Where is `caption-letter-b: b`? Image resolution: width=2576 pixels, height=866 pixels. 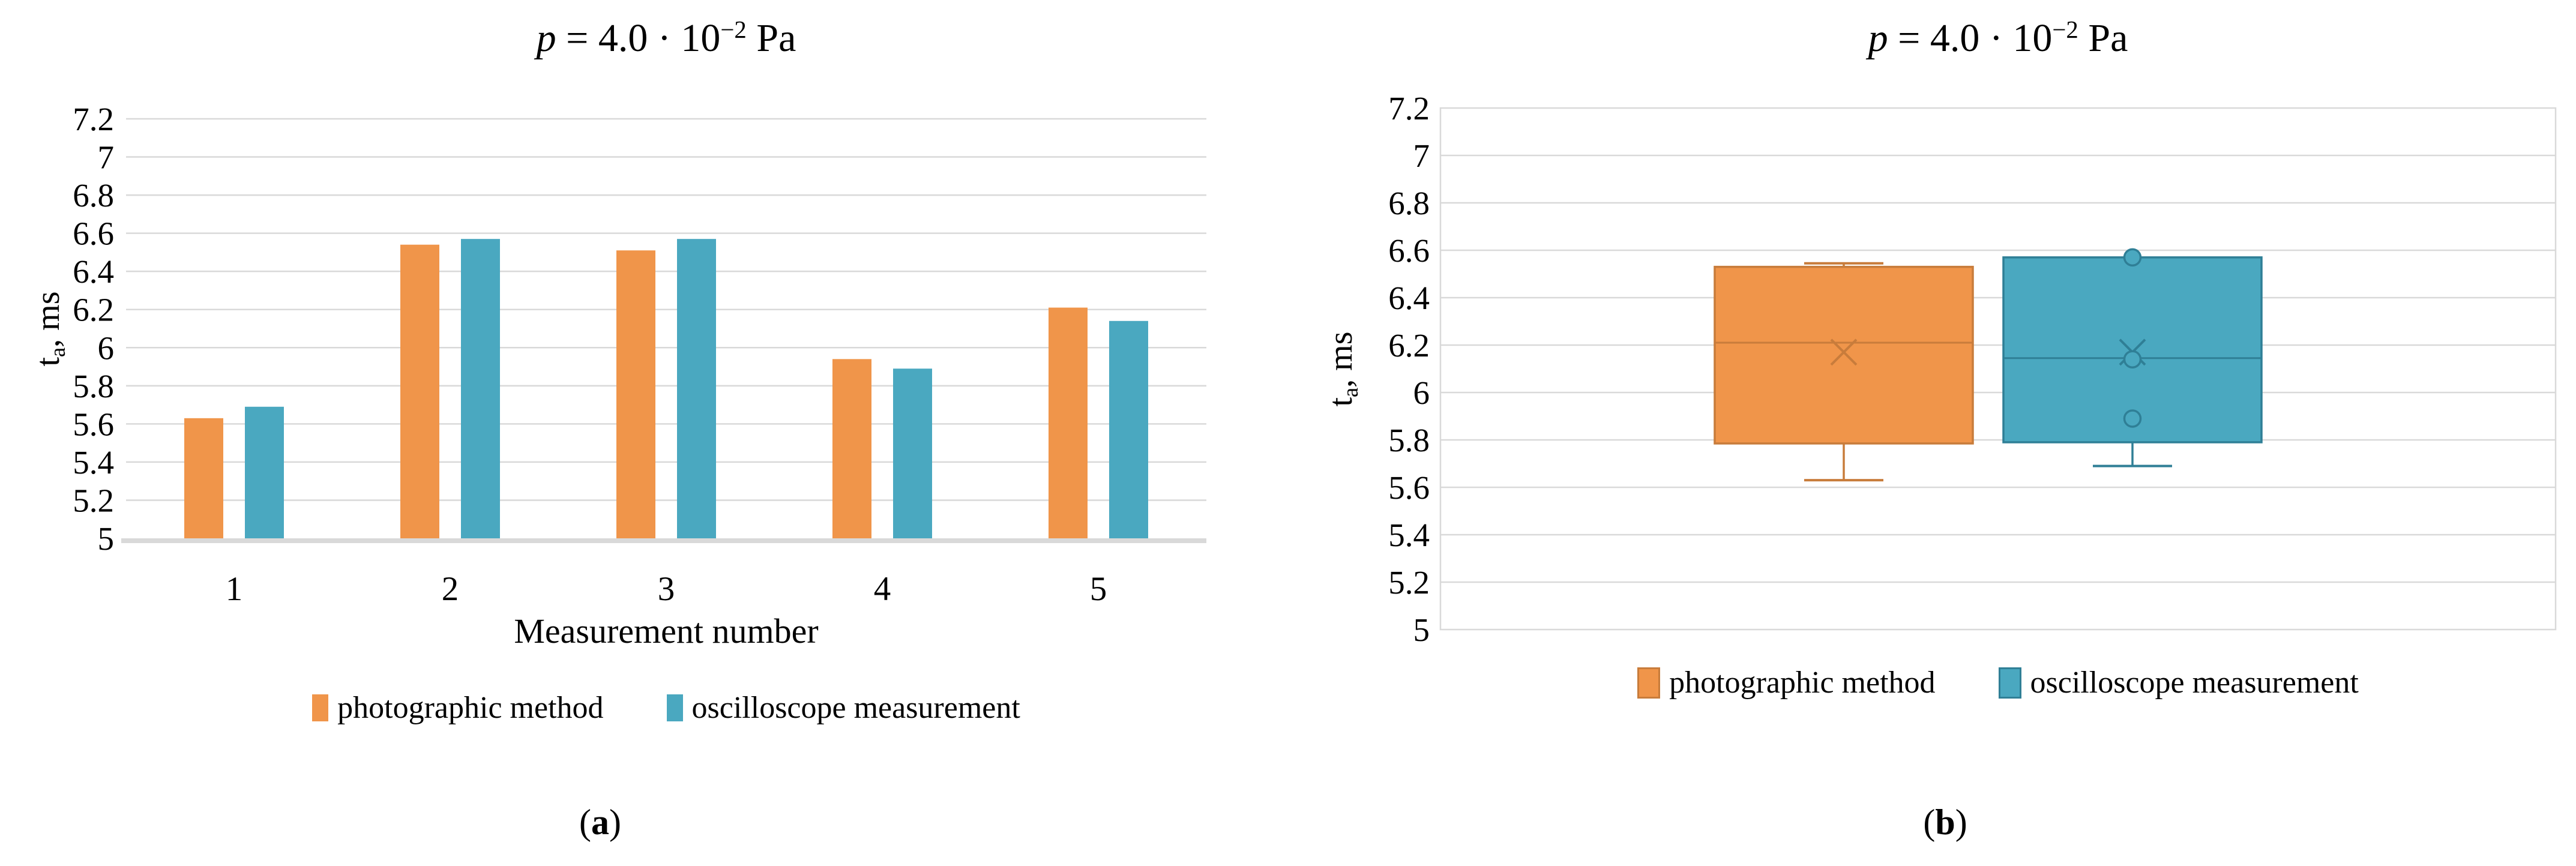
caption-letter-b: b is located at coordinates (1945, 822).